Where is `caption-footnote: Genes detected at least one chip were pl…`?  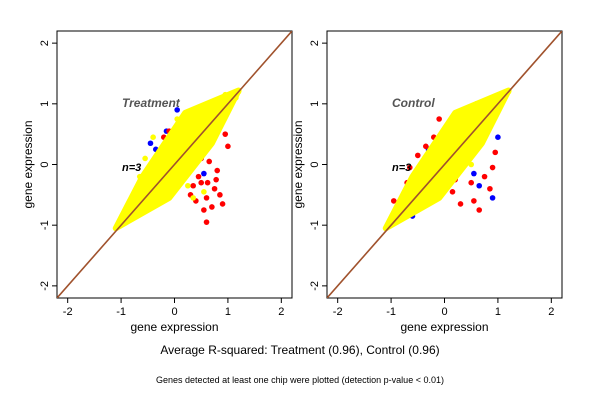
caption-footnote: Genes detected at least one chip were pl… is located at coordinates (300, 380).